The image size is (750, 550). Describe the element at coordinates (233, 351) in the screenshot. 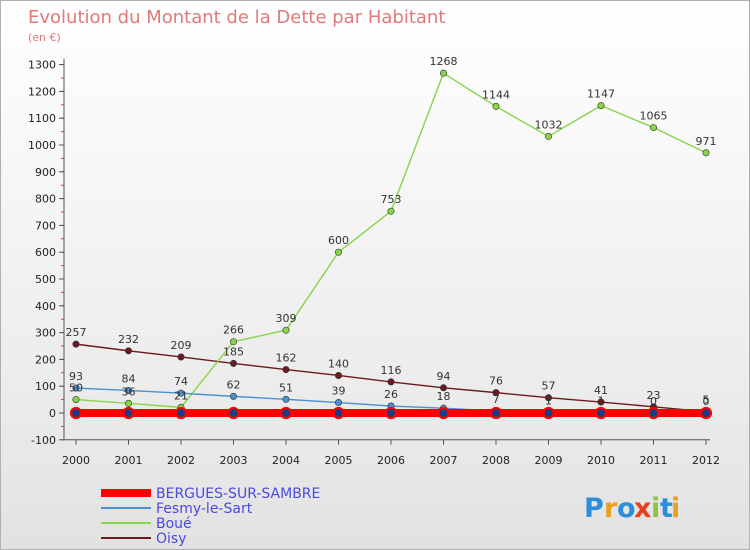

I see `data-label: 185` at that location.